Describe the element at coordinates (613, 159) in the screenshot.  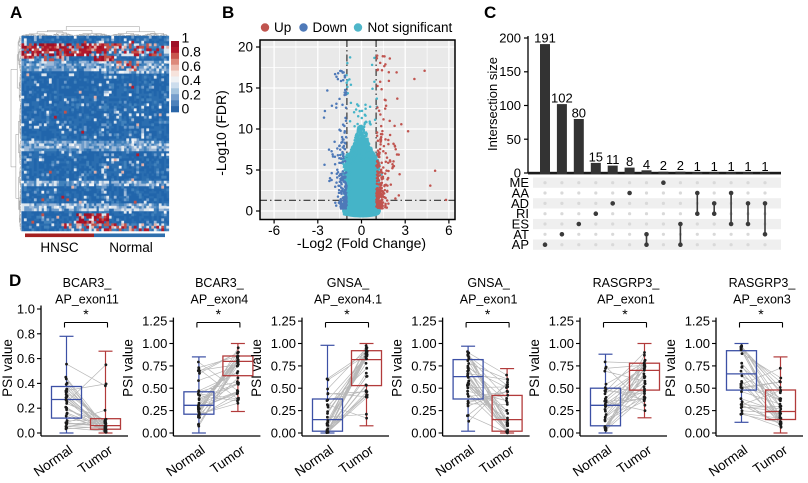
I see `svg-text: 11` at that location.